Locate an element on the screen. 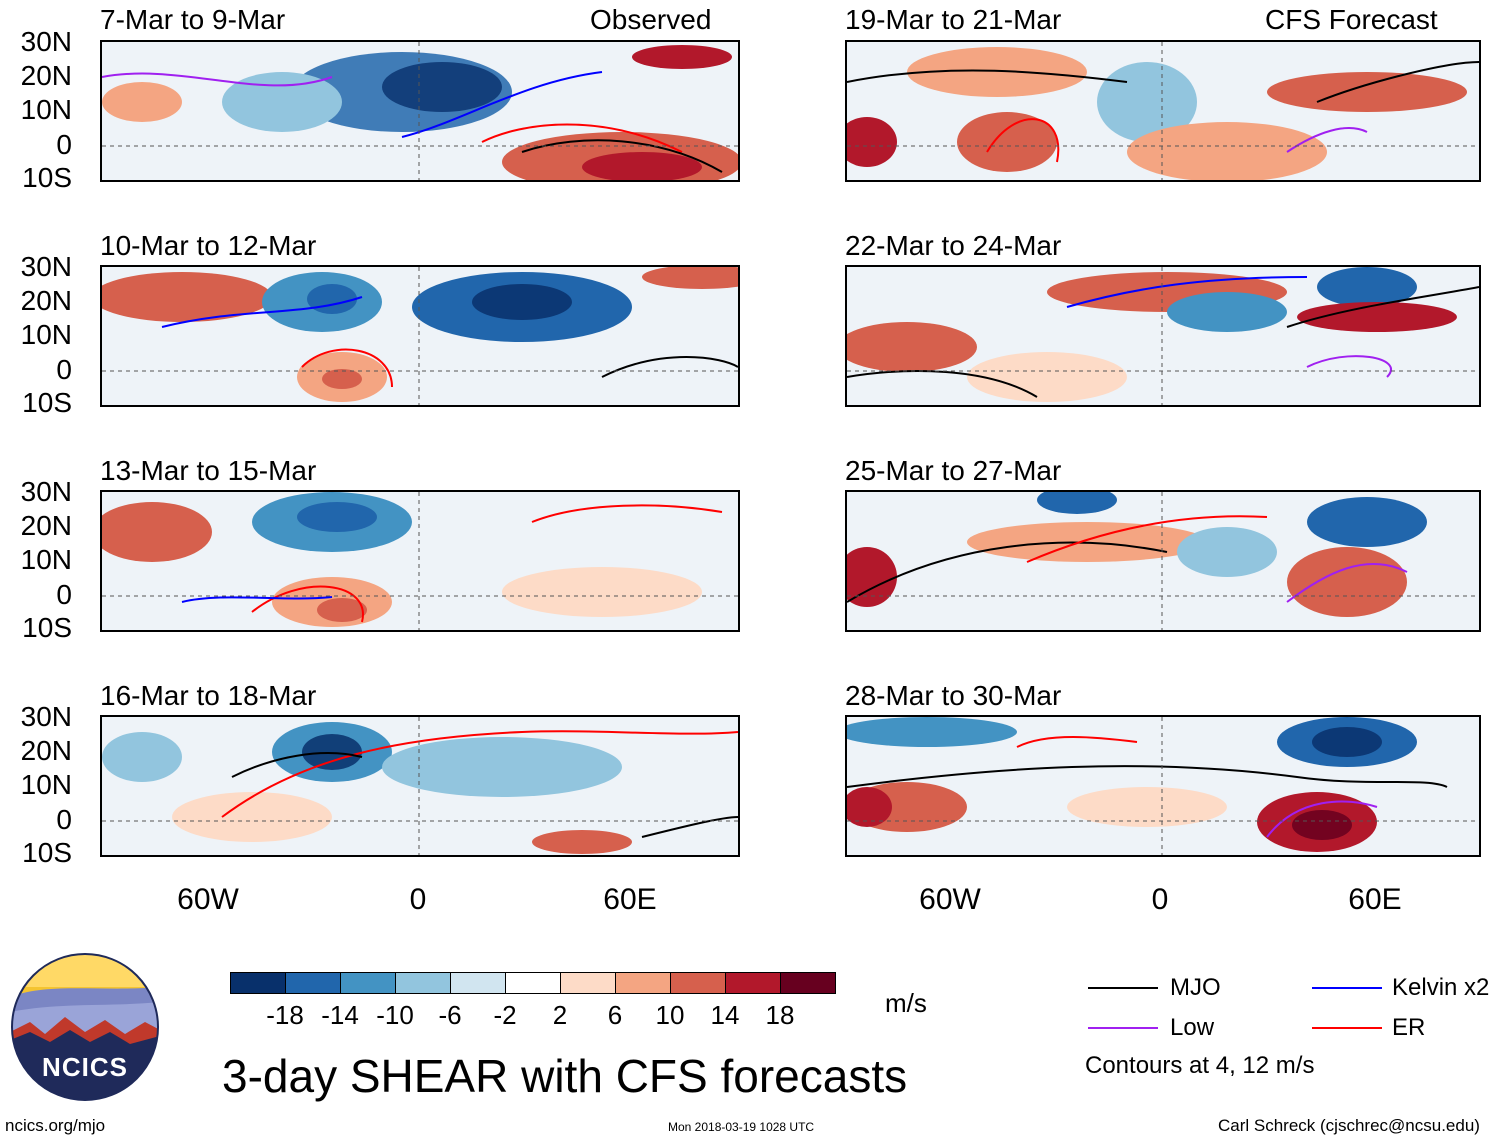 This screenshot has width=1510, height=1142. colorbar-label: 2 is located at coordinates (560, 1015).